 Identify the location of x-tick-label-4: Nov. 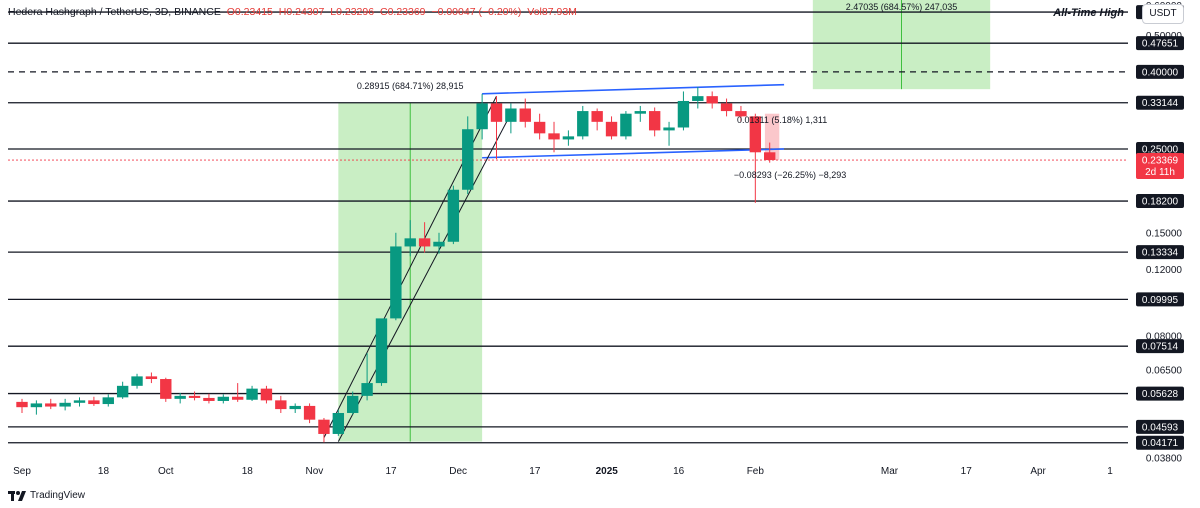
(314, 471).